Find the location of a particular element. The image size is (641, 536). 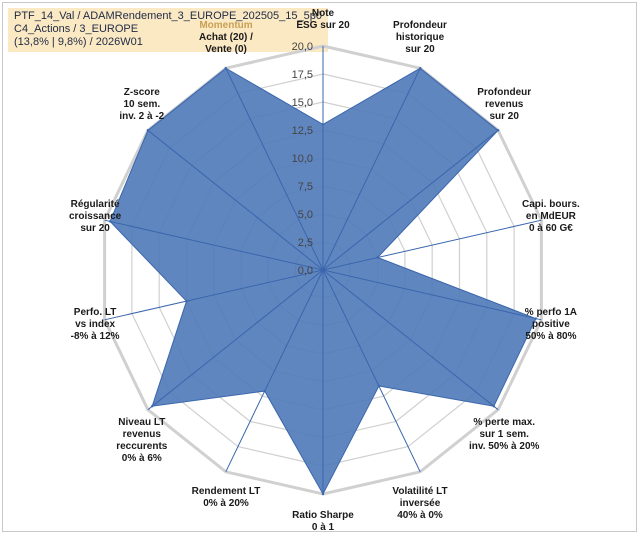

axis-label-line: Vente (0) is located at coordinates (226, 49).